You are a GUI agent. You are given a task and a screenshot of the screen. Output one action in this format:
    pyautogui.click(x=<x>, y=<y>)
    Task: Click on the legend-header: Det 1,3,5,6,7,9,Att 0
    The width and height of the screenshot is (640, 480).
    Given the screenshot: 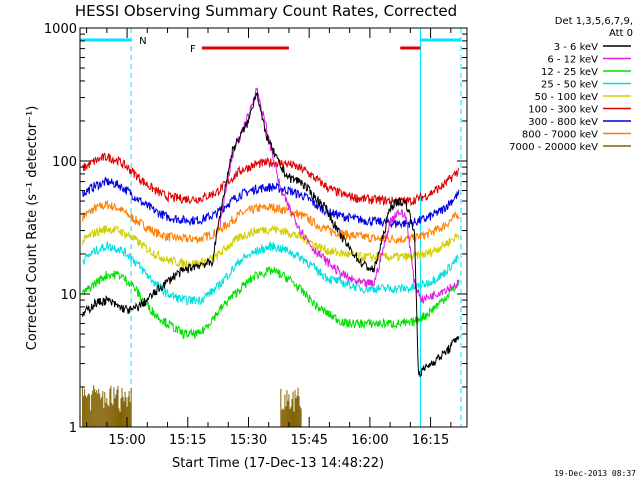 What is the action you would take?
    pyautogui.click(x=594, y=27)
    